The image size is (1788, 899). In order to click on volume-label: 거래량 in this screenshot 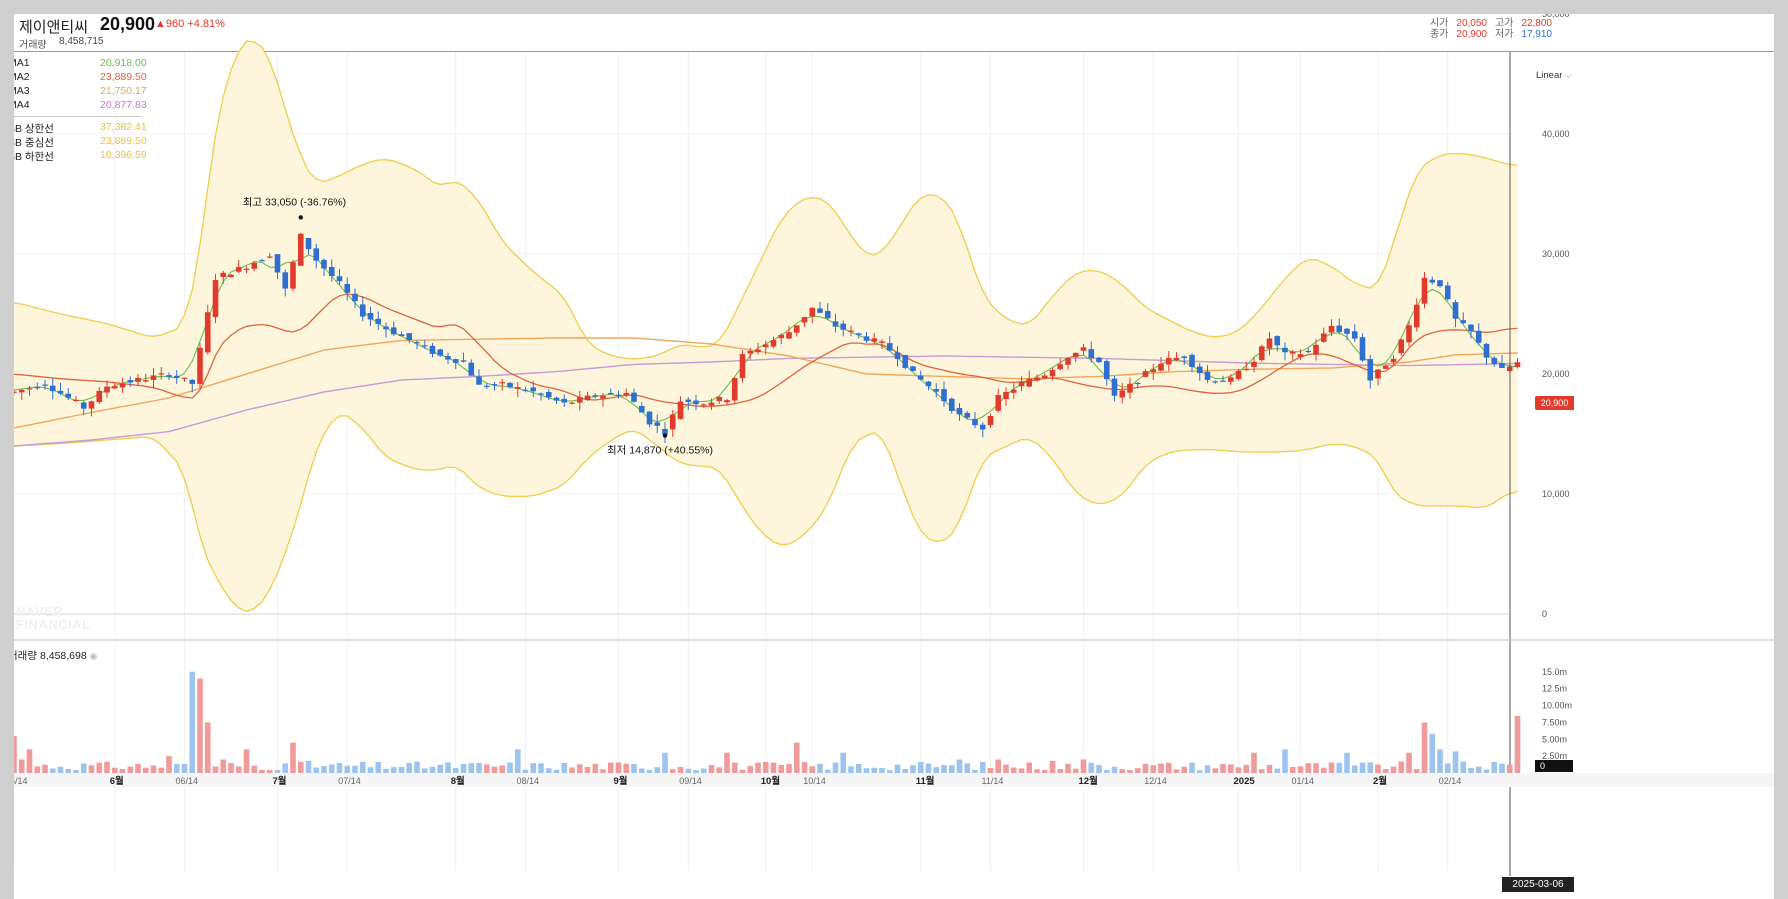, I will do `click(33, 45)`.